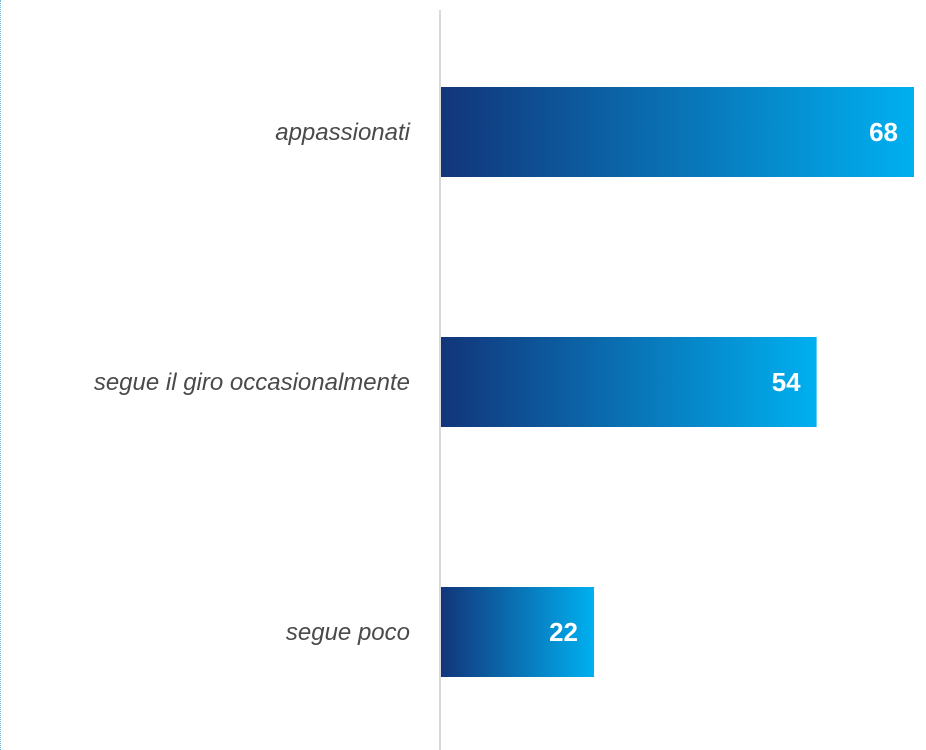  Describe the element at coordinates (786, 382) in the screenshot. I see `value-label-1: 54` at that location.